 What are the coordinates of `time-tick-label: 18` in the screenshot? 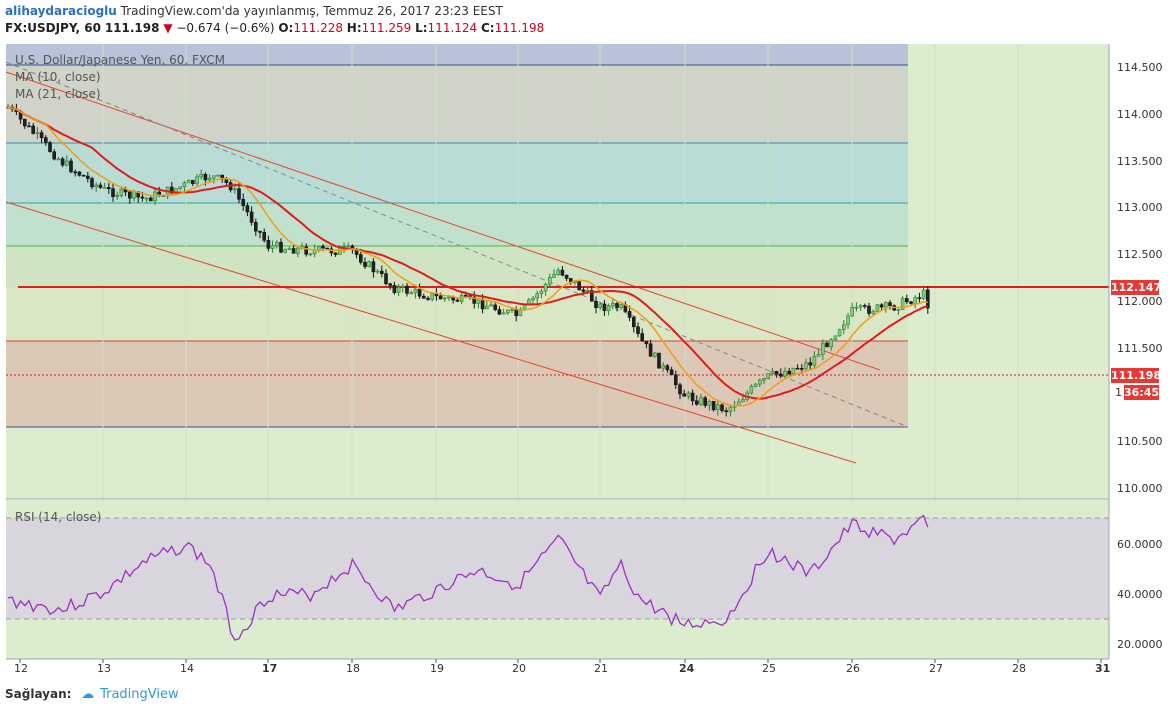 It's located at (353, 668).